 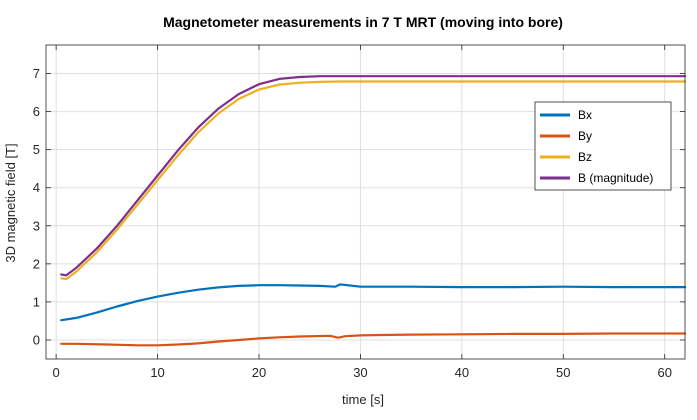 What do you see at coordinates (363, 399) in the screenshot?
I see `x-axis-label: time [s]` at bounding box center [363, 399].